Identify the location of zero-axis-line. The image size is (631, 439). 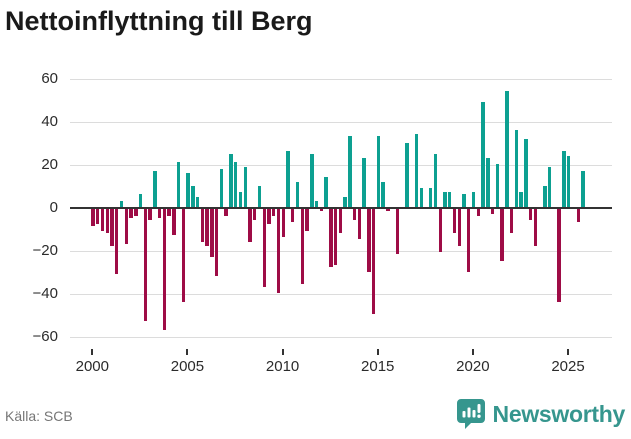
(341, 208).